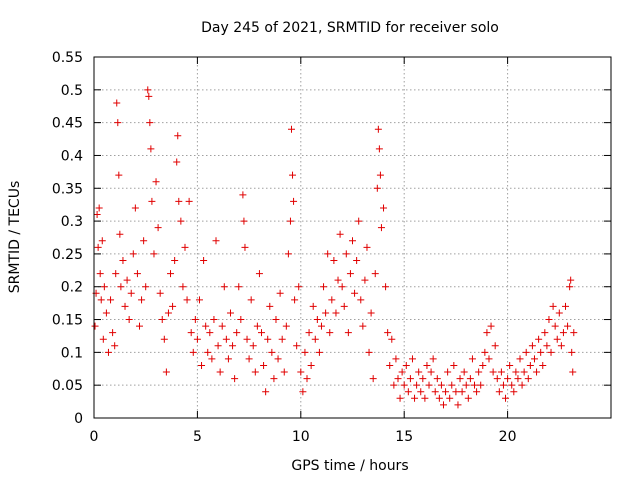  I want to click on y-tick-label: 0.55, so click(67, 58).